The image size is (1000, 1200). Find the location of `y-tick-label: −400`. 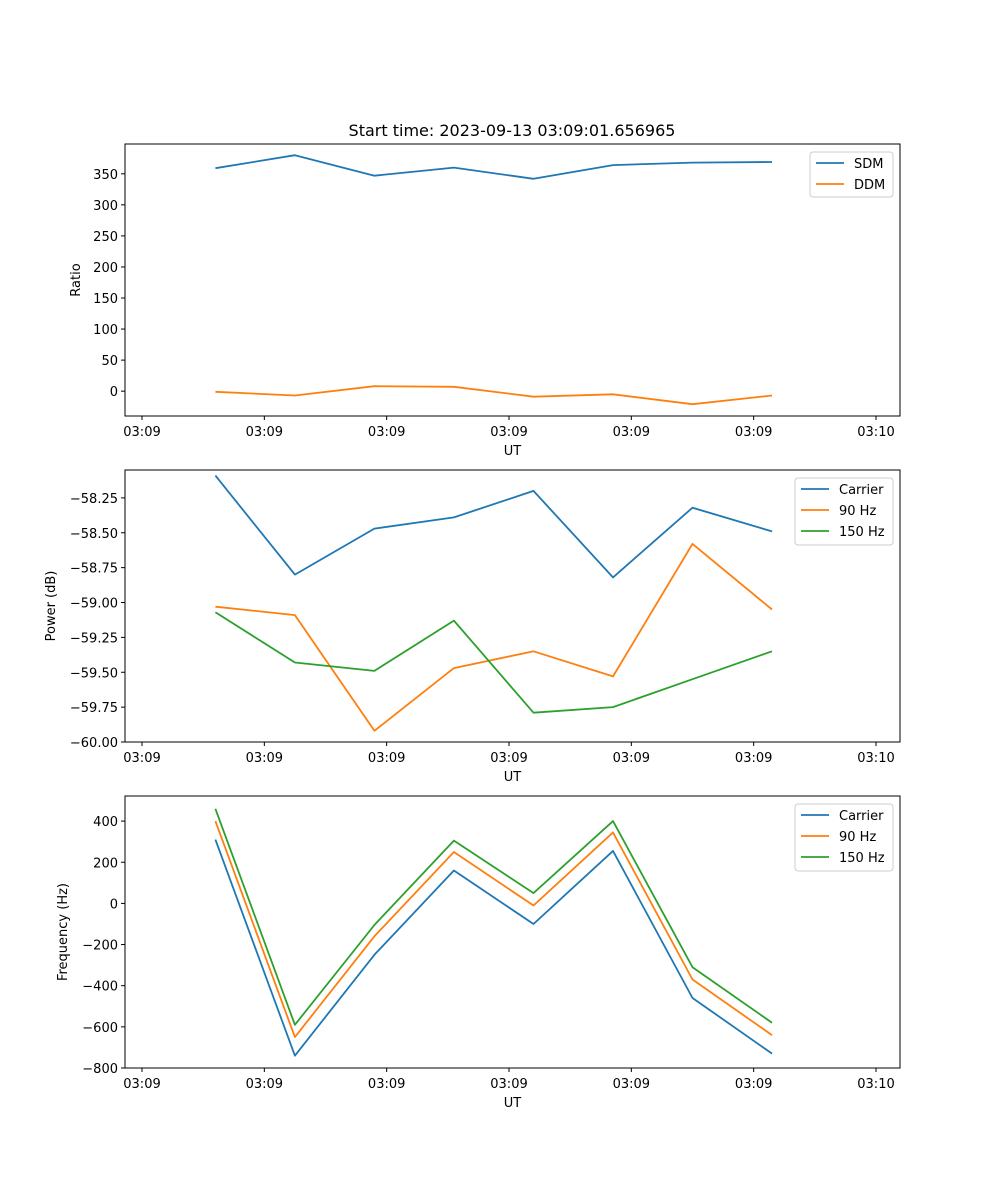

y-tick-label: −400 is located at coordinates (100, 987).